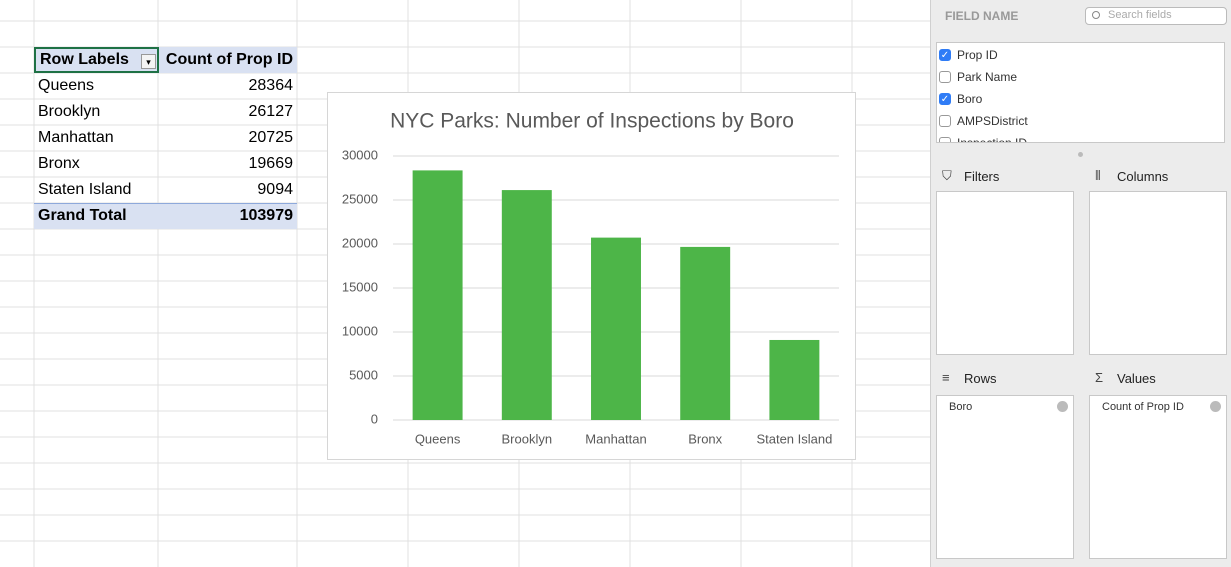 This screenshot has width=1231, height=567. Describe the element at coordinates (946, 377) in the screenshot. I see `area-icon: ≡` at that location.